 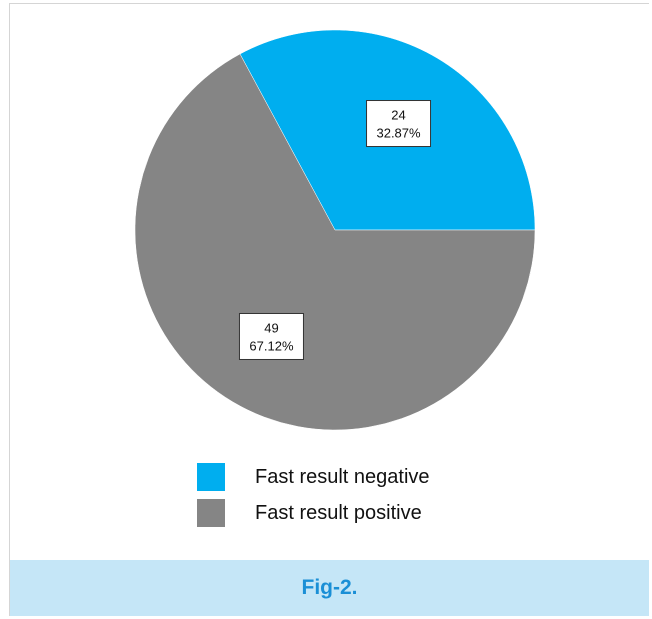 I want to click on legend-label-negative: Fast result negative, so click(x=342, y=476).